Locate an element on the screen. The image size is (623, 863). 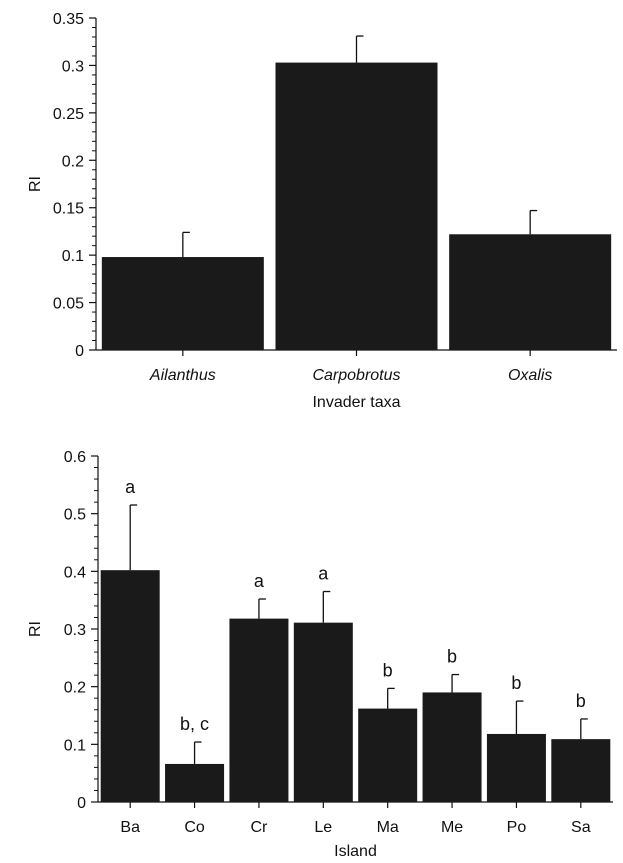
y-tick-label: 0.4 is located at coordinates (75, 572).